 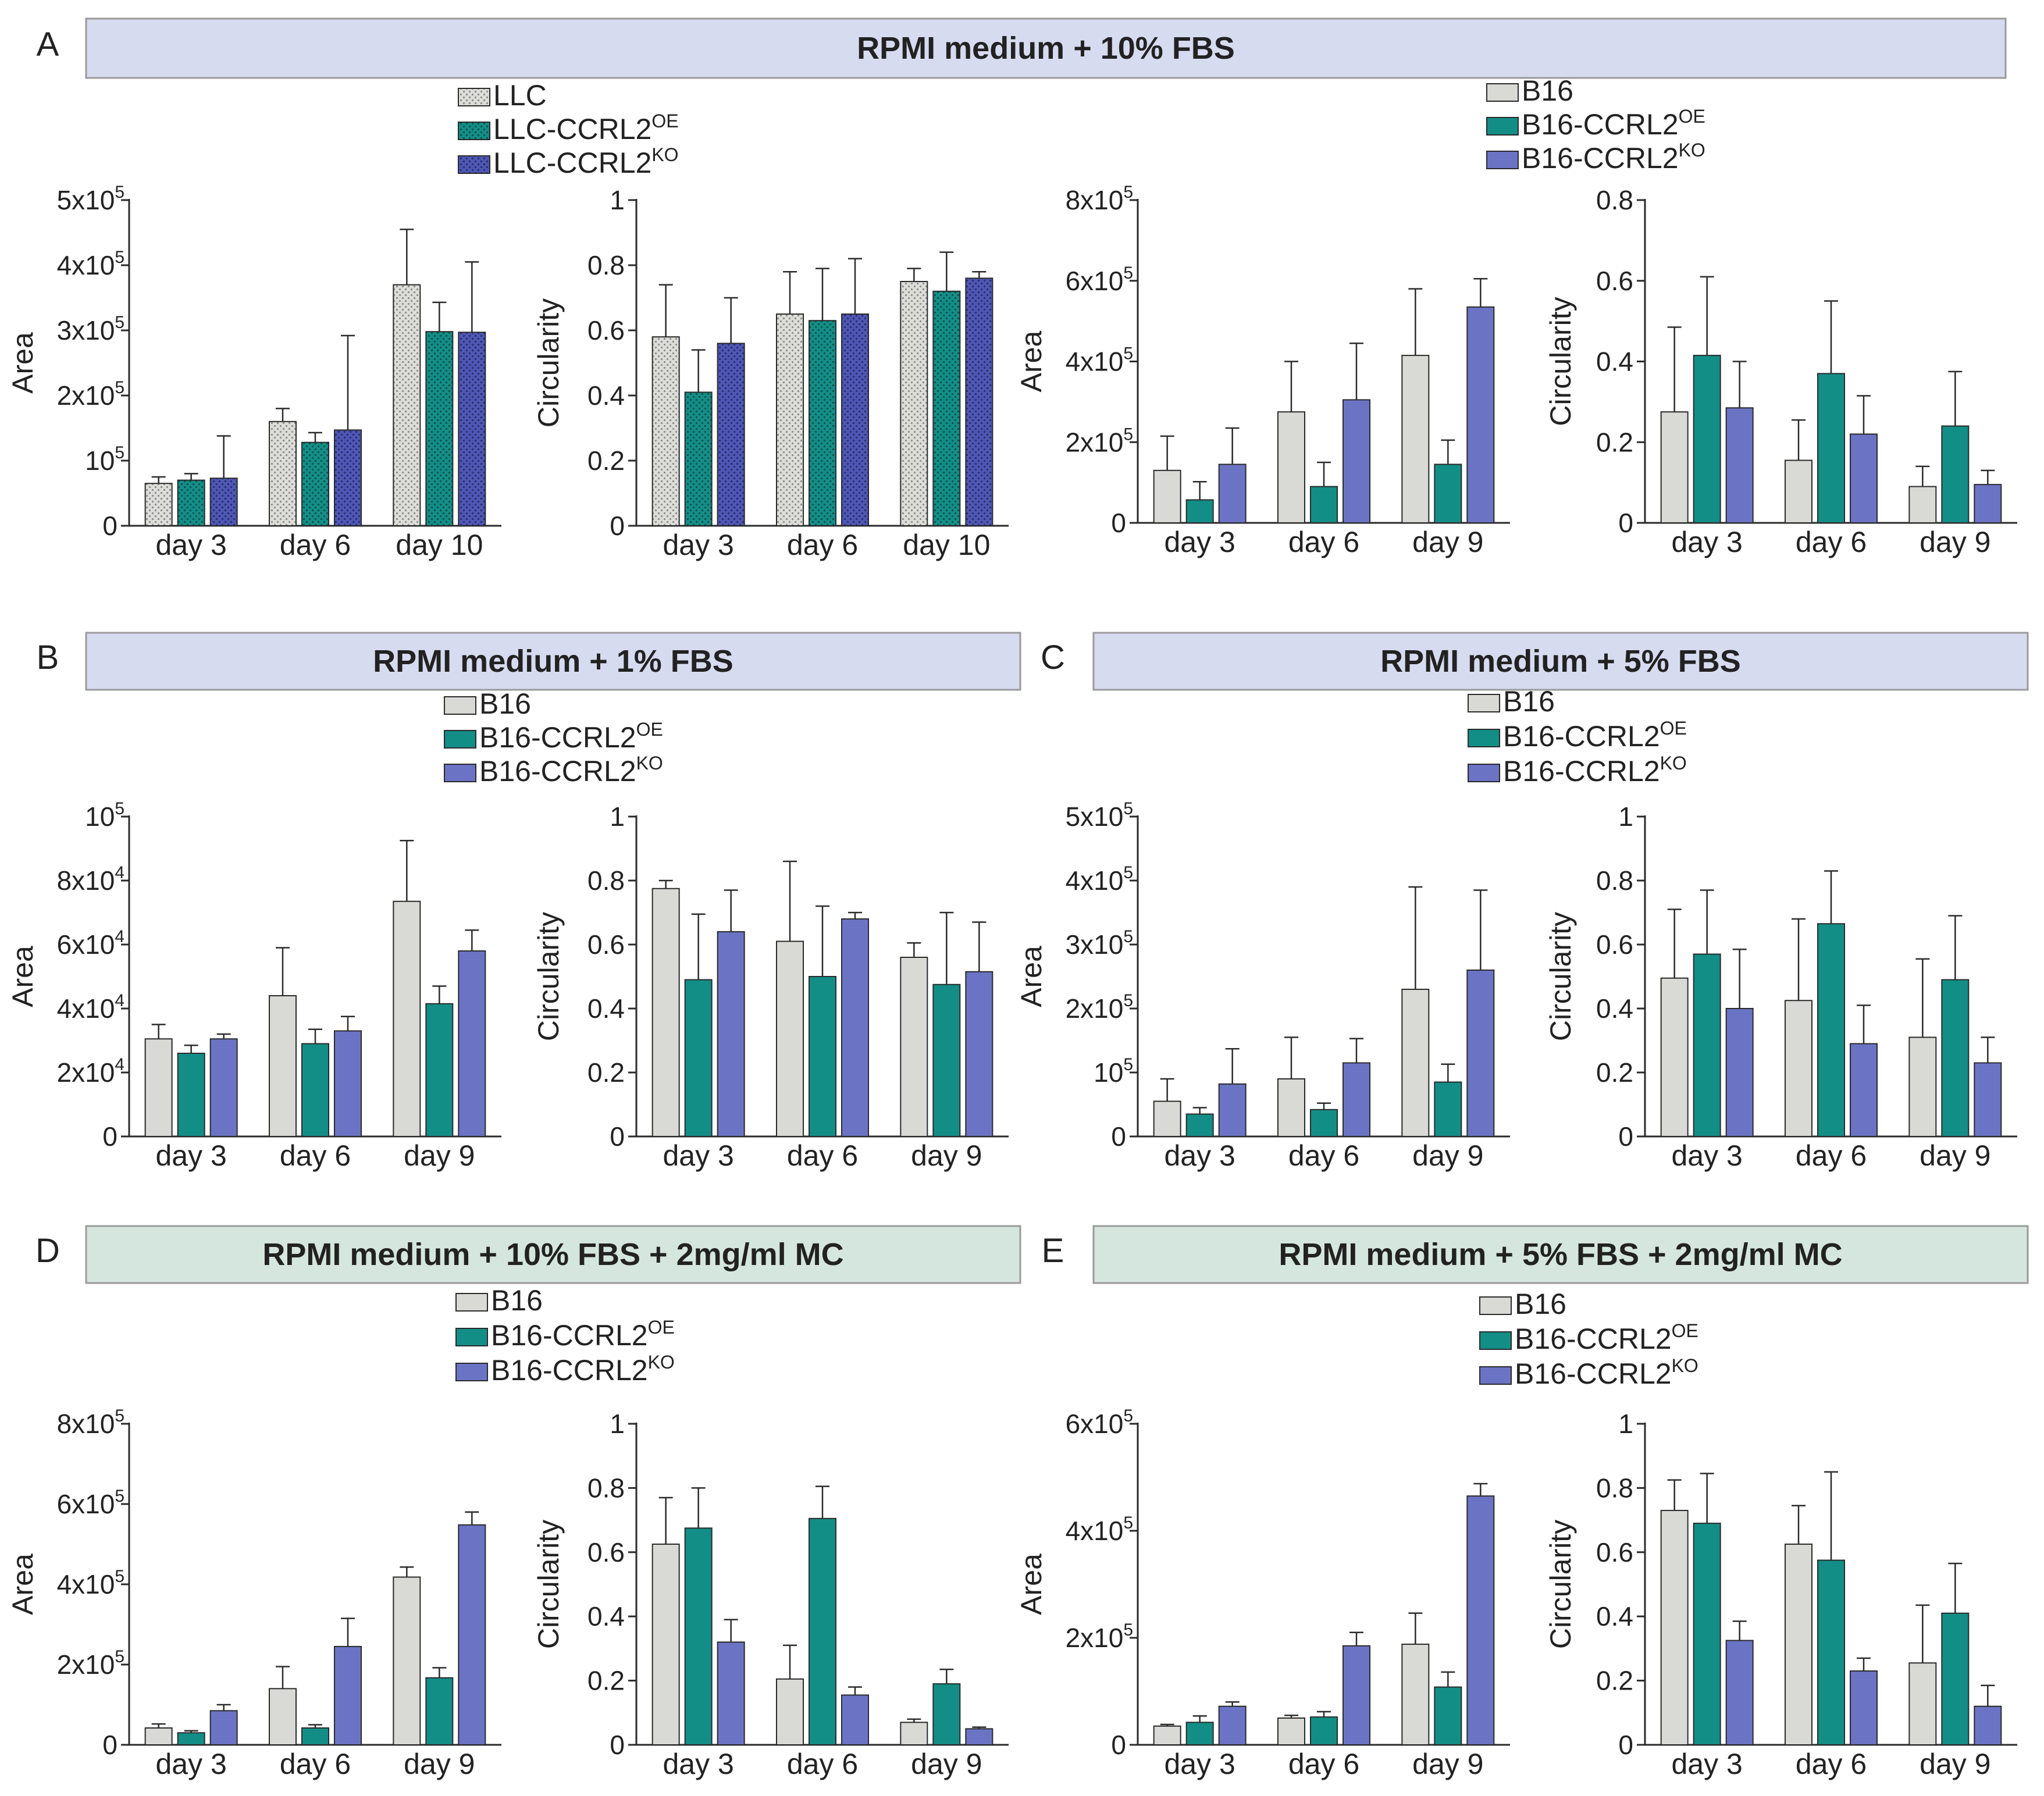 I want to click on y-tick-label: 0.8, so click(x=1615, y=880).